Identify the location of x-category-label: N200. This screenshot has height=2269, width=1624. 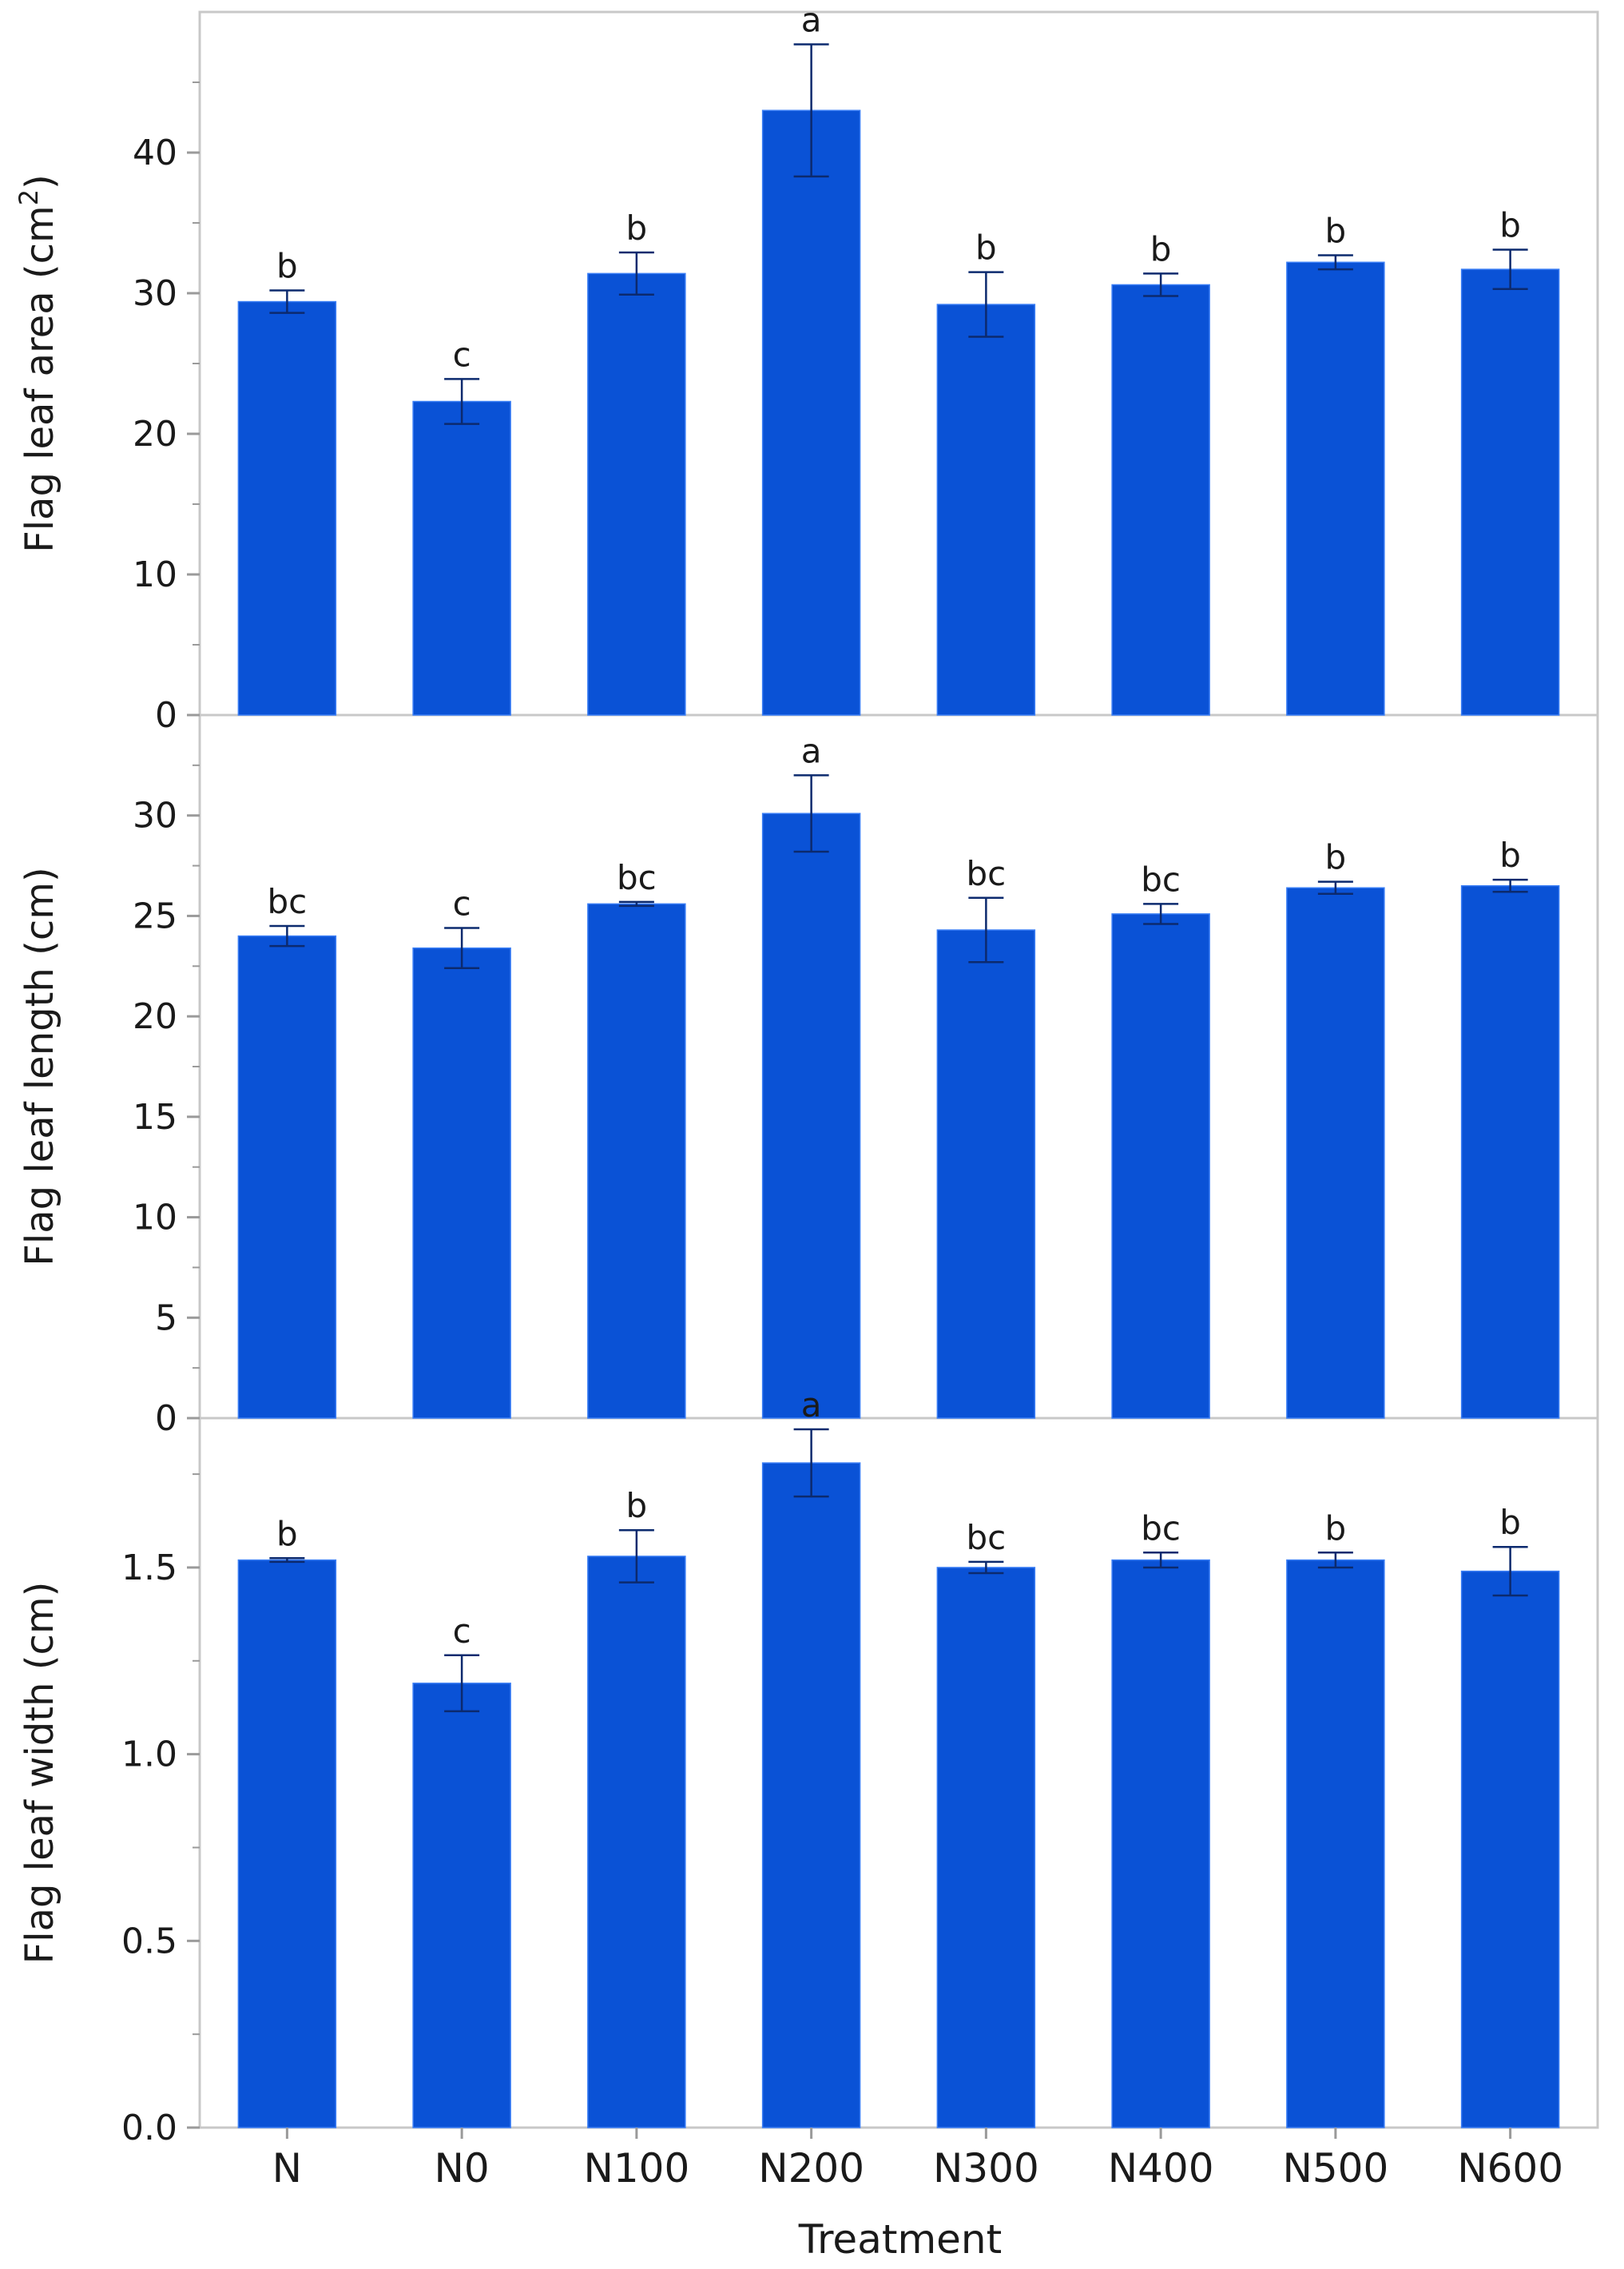
(811, 2168).